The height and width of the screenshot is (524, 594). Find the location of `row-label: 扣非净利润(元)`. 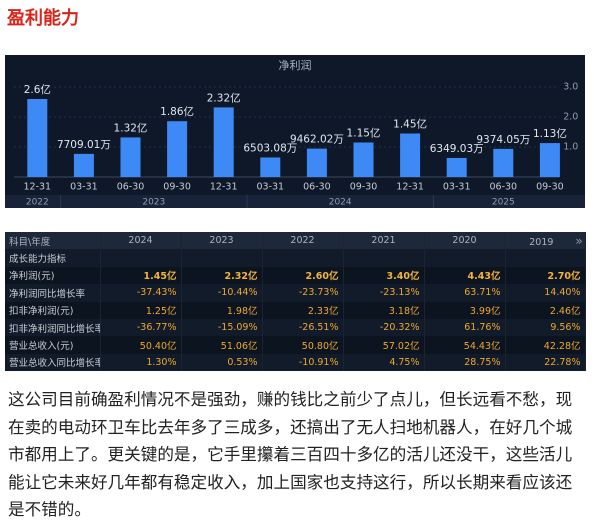

row-label: 扣非净利润(元) is located at coordinates (53, 310).